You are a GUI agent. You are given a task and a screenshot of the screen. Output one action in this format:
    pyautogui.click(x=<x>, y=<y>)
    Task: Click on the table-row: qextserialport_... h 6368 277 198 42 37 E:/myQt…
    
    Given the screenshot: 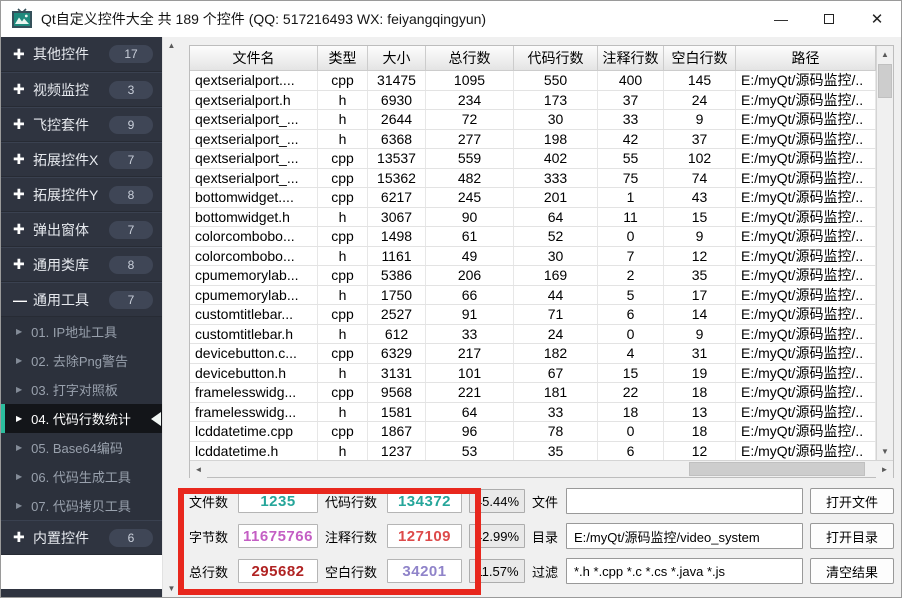 What is the action you would take?
    pyautogui.click(x=533, y=139)
    